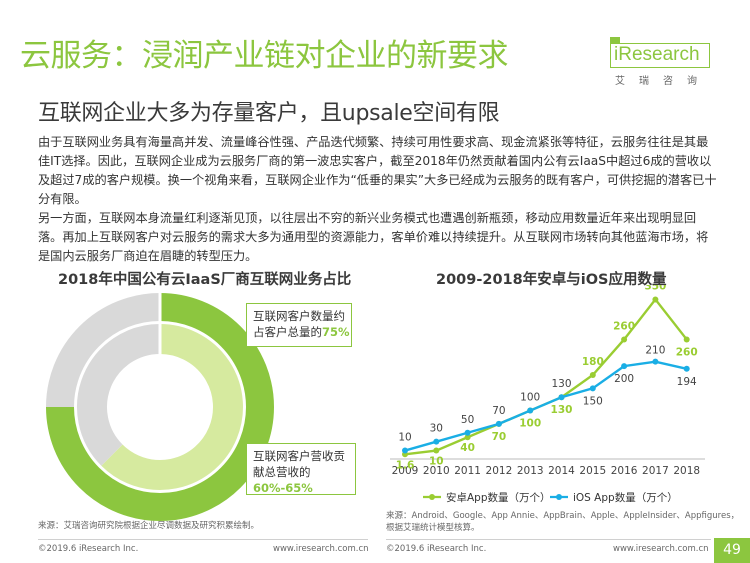 This screenshot has height=563, width=750. What do you see at coordinates (299, 316) in the screenshot?
I see `callout-customers-line1: 互联网客户数量约` at bounding box center [299, 316].